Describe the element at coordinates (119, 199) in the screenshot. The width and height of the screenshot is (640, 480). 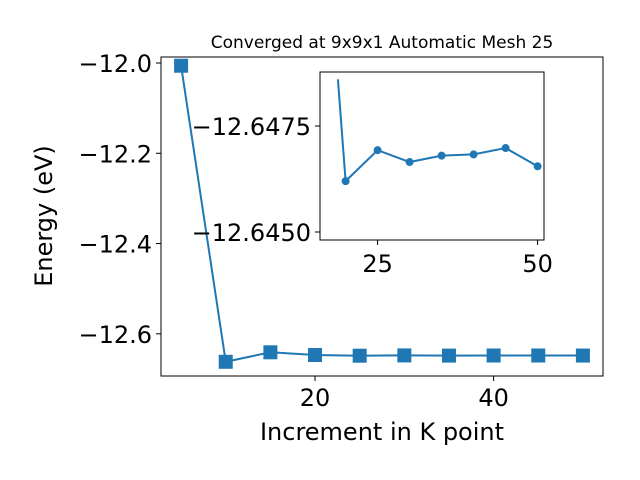
I see `main-y-axis: −12.0 −12.2 −12.4 −12.6` at that location.